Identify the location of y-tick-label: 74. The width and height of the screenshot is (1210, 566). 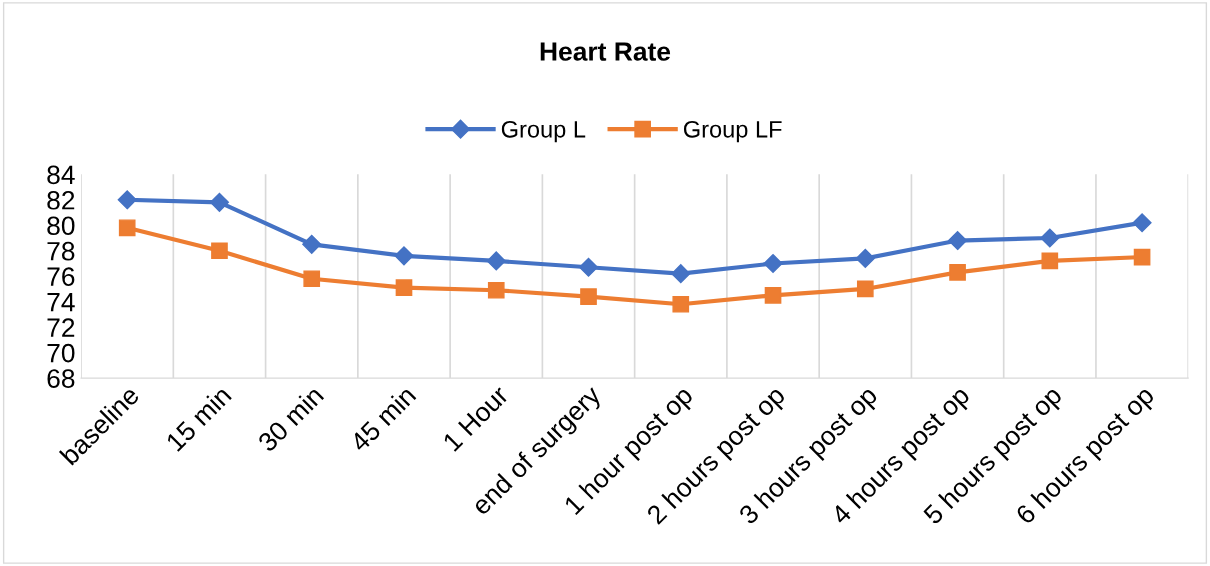
(61, 302).